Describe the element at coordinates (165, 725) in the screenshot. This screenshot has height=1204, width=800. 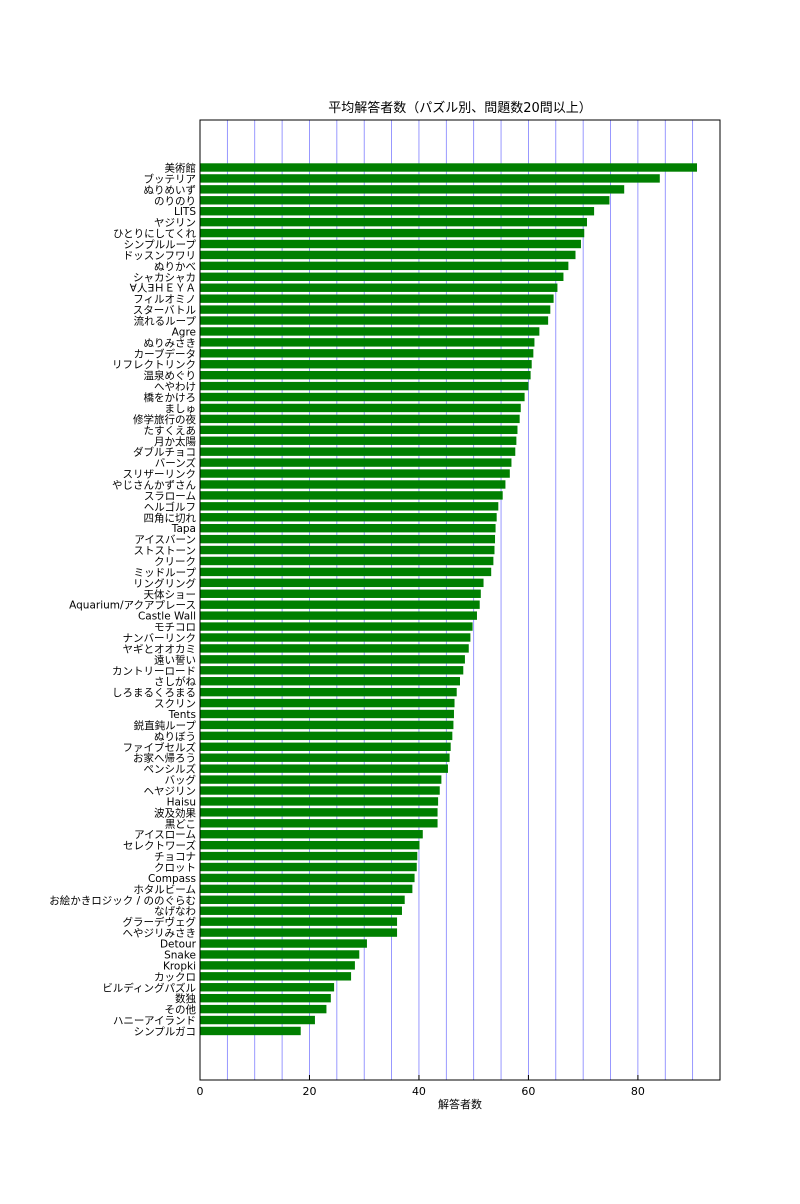
I see `category-label: 鋭直鈍ループ` at that location.